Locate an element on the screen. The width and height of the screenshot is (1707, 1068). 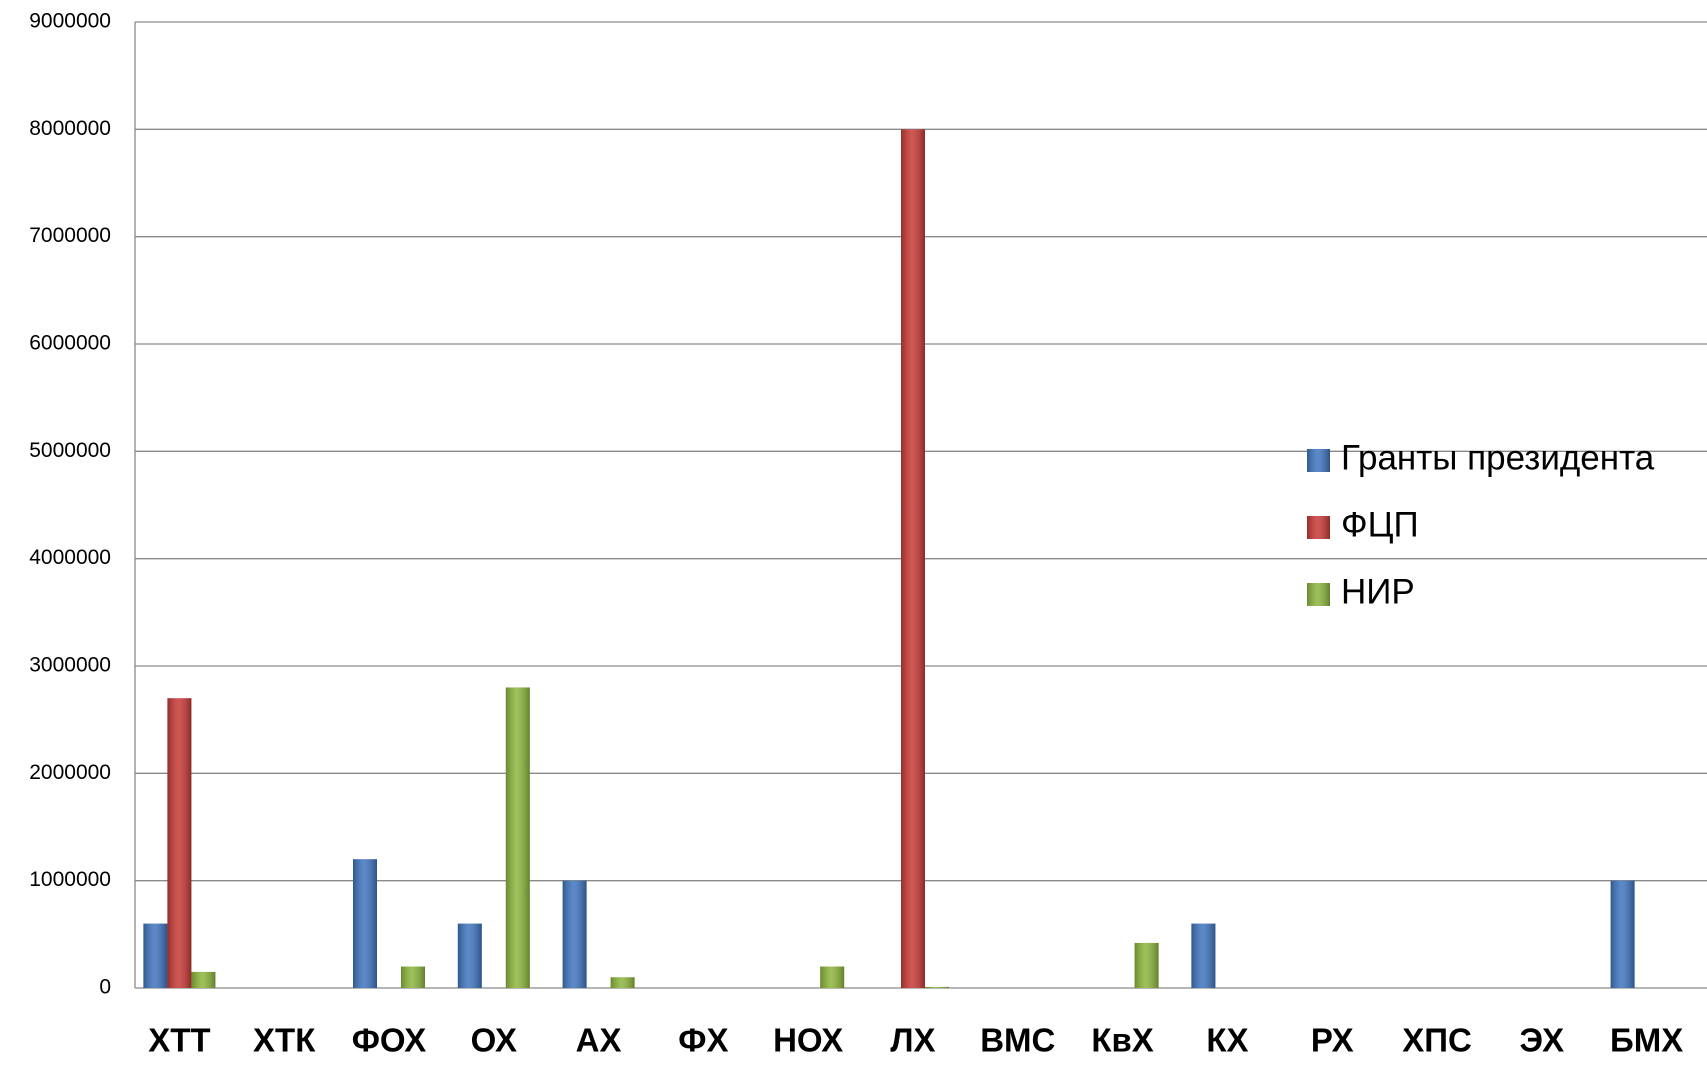
x-tick-label: ХТТ is located at coordinates (179, 1040).